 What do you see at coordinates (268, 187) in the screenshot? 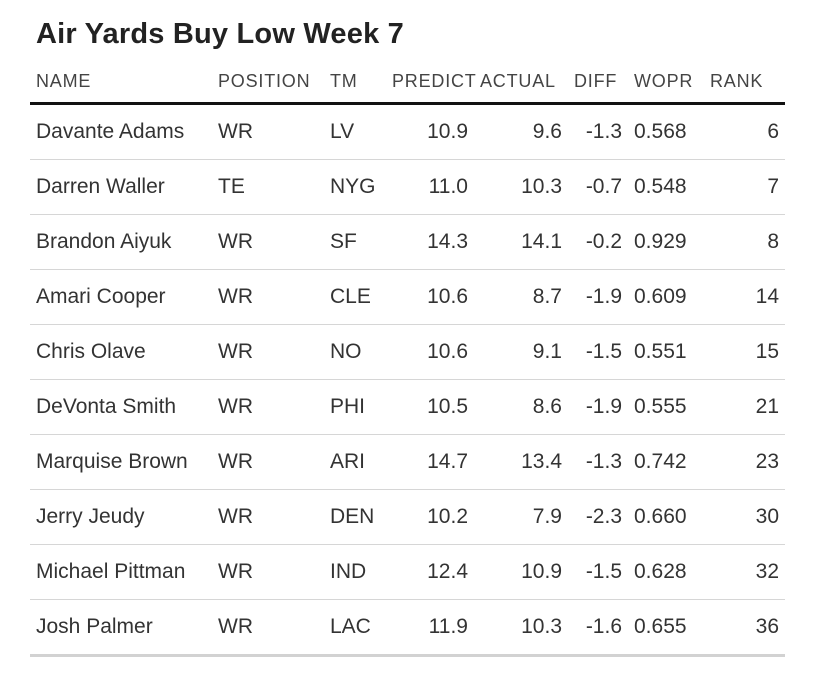
I see `cell-position: TE` at bounding box center [268, 187].